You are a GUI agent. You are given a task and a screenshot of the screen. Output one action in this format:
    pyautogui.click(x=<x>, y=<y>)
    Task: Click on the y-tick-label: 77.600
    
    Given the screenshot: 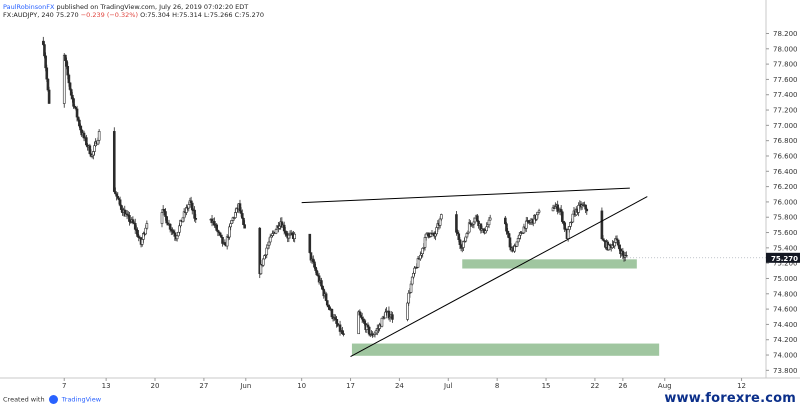 What is the action you would take?
    pyautogui.click(x=785, y=80)
    